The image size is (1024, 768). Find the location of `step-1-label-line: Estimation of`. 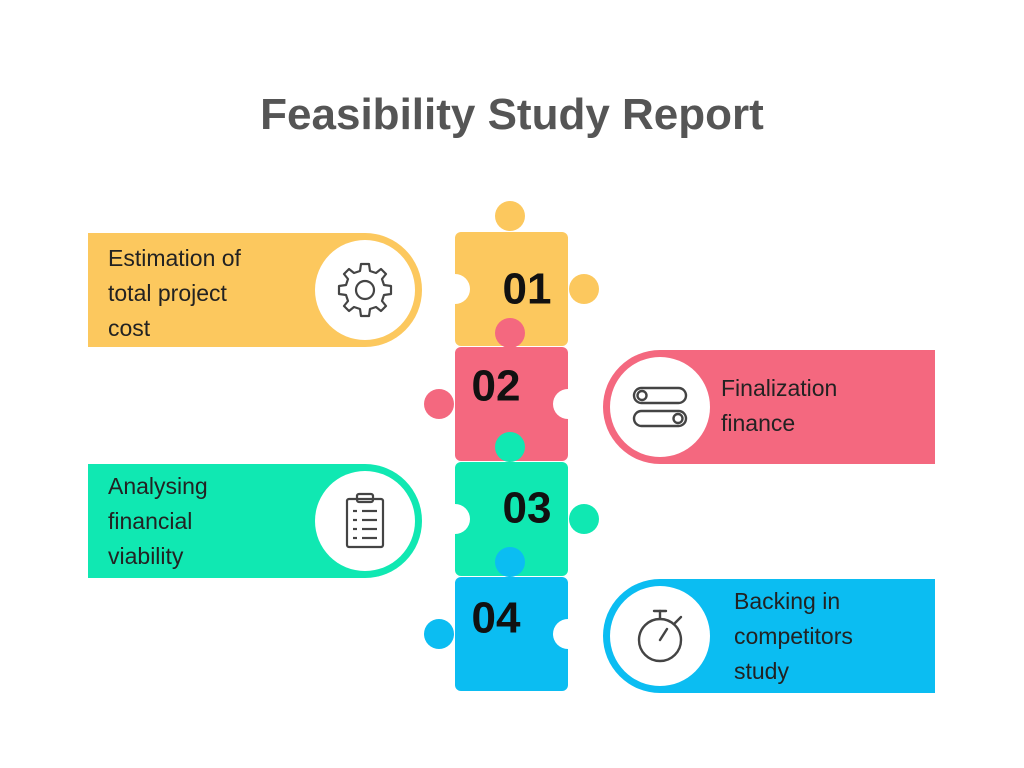

step-1-label-line: Estimation of is located at coordinates (174, 258).